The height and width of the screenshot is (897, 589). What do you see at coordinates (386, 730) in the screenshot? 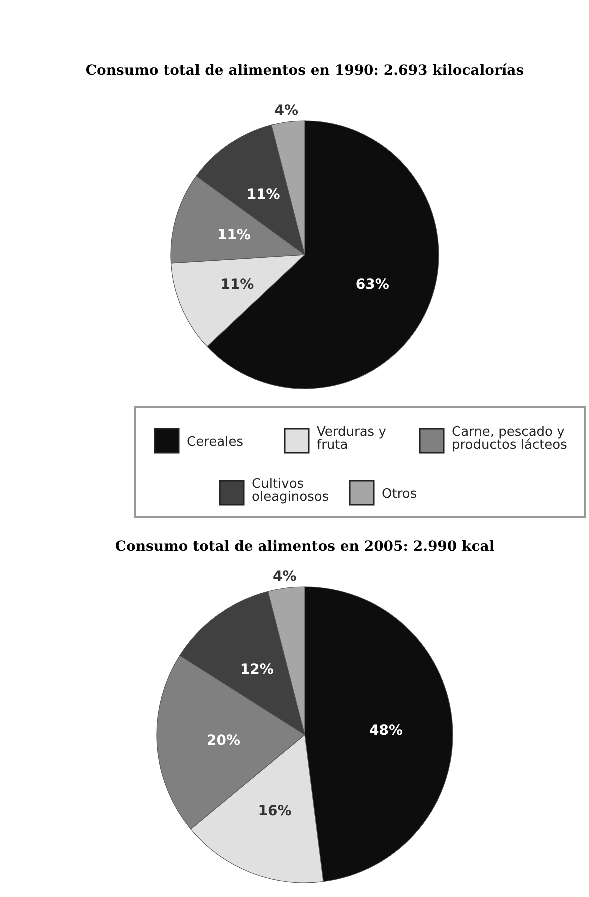
I see `data-label: 48%` at bounding box center [386, 730].